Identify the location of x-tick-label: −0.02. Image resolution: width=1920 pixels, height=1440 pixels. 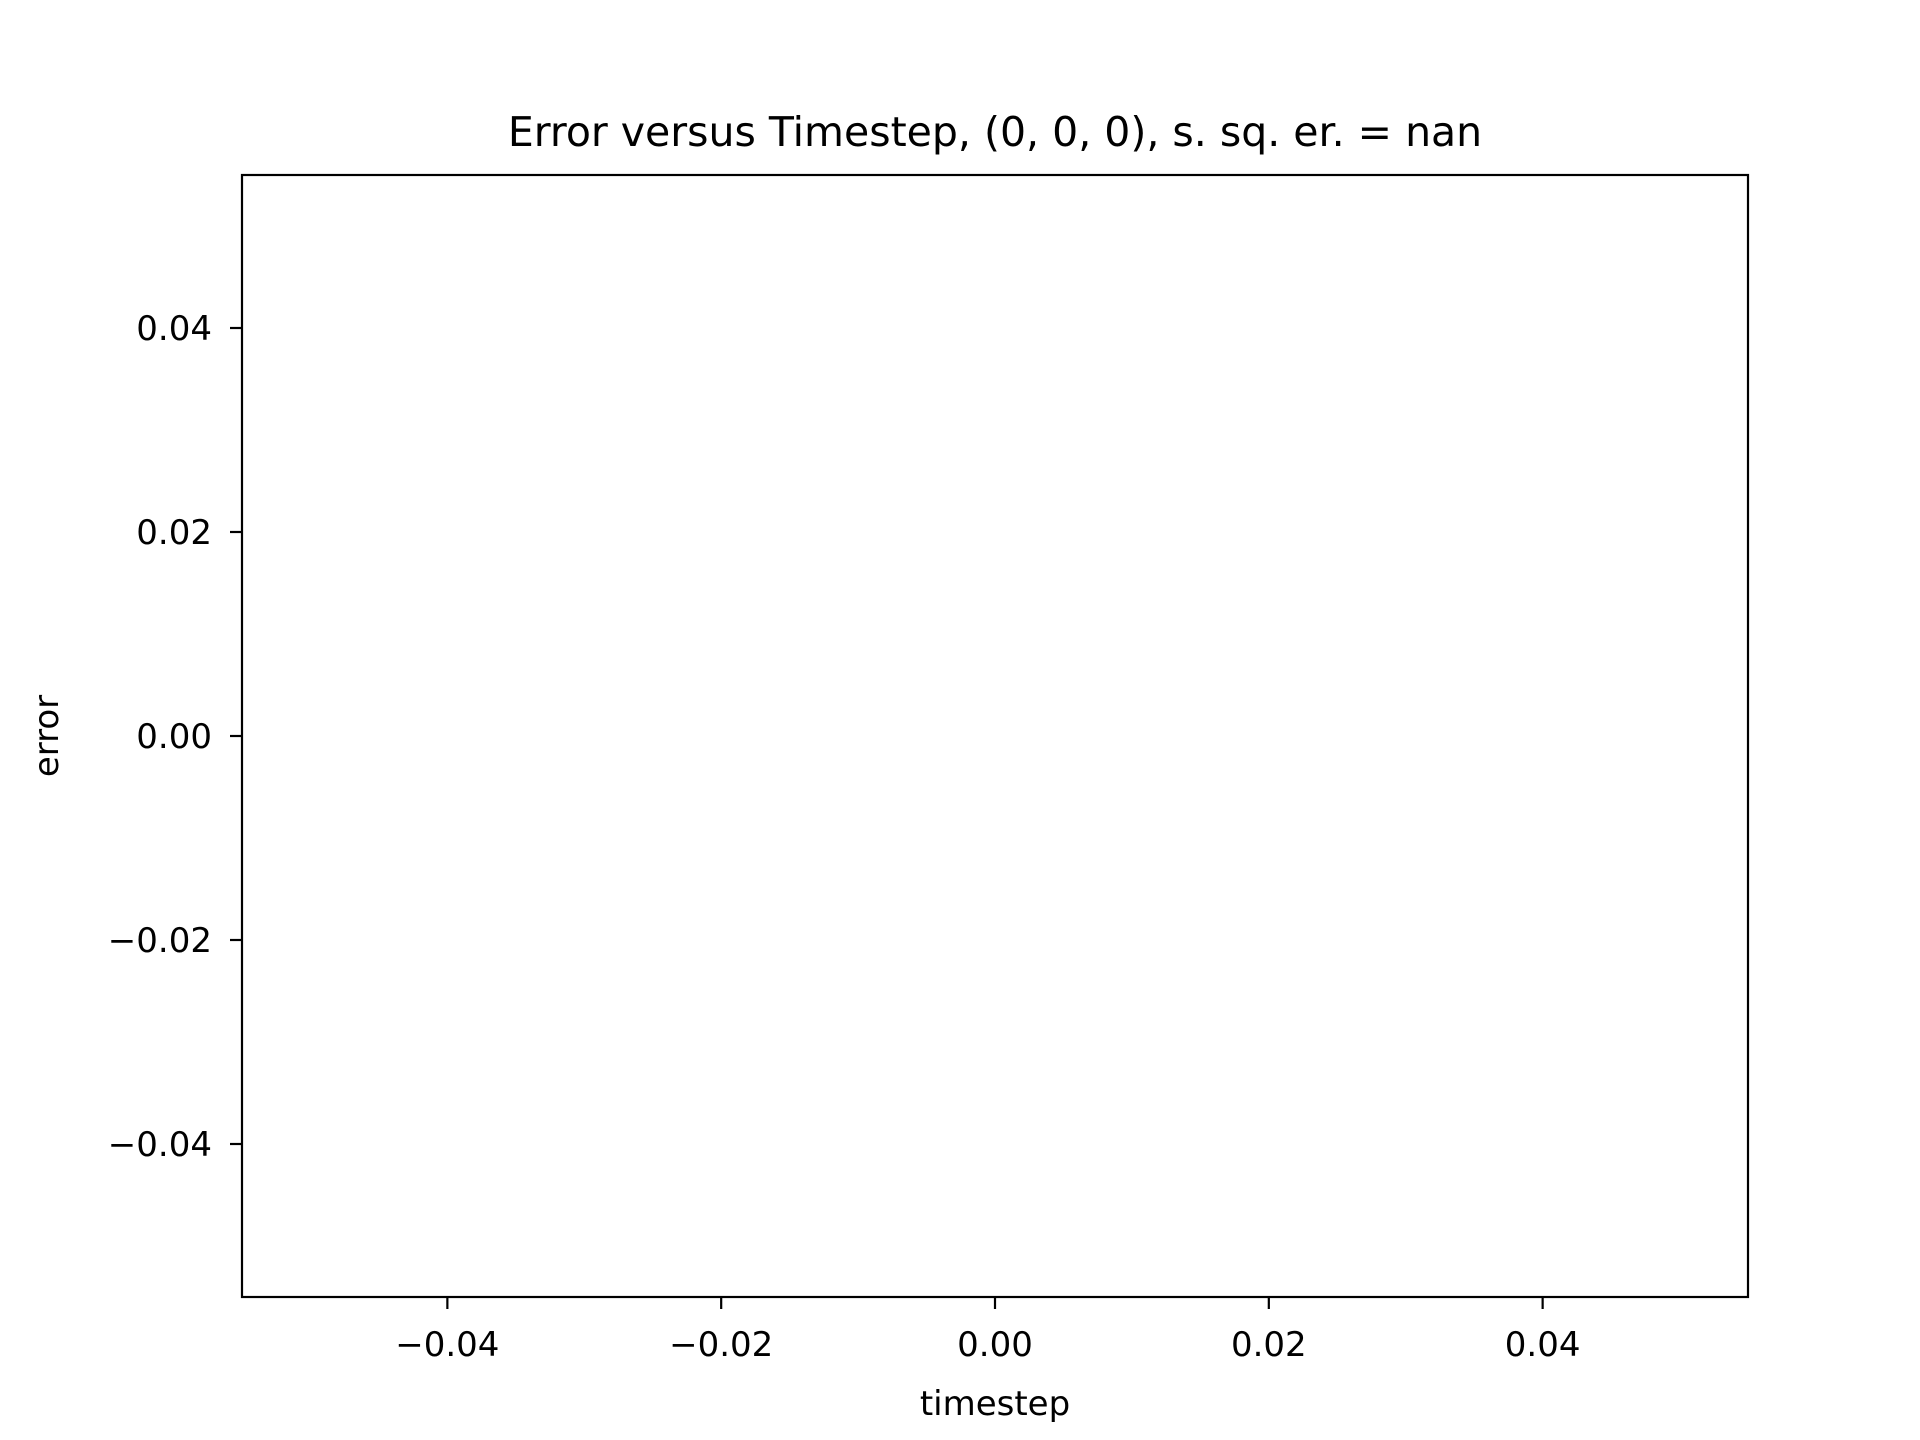
(721, 1345).